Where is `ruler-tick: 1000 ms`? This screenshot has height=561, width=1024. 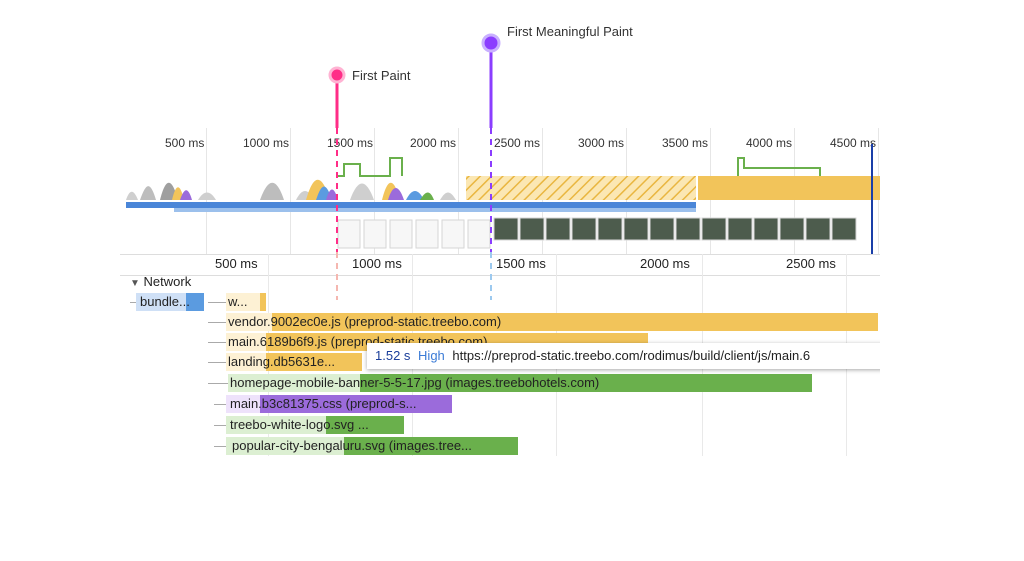
ruler-tick: 1000 ms is located at coordinates (377, 263).